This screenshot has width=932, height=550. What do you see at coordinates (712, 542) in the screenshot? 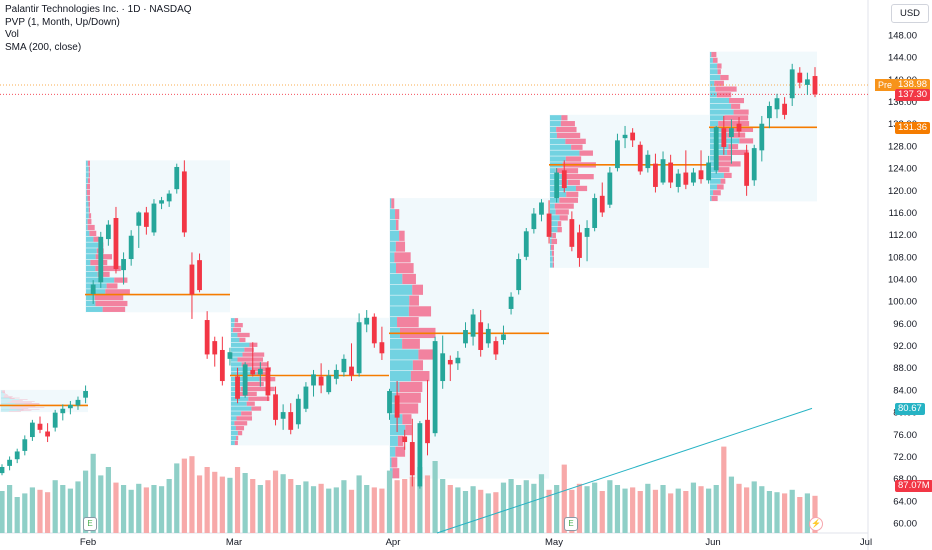
I see `x-tick-label: Jun` at bounding box center [712, 542].